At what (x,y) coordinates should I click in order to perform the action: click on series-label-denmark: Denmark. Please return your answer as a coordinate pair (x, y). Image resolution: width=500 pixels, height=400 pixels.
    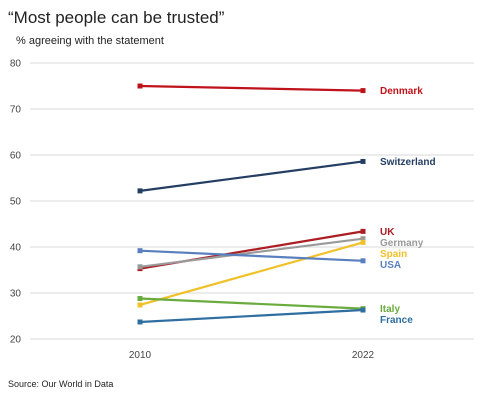
    Looking at the image, I should click on (401, 91).